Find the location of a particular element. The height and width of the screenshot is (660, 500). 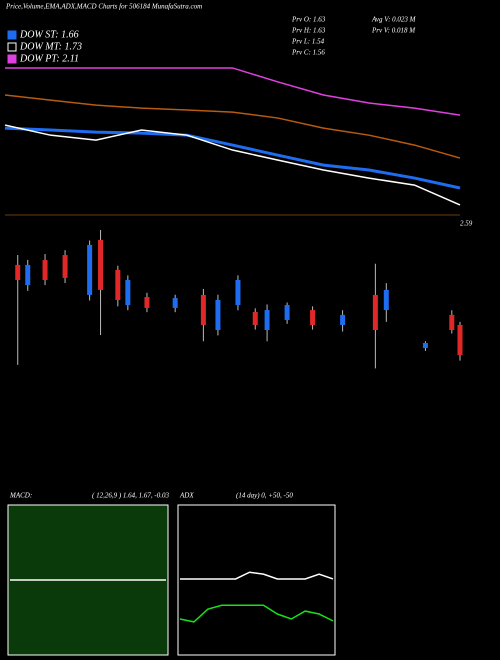

info-text: Prv O: 1.63 is located at coordinates (308, 20).